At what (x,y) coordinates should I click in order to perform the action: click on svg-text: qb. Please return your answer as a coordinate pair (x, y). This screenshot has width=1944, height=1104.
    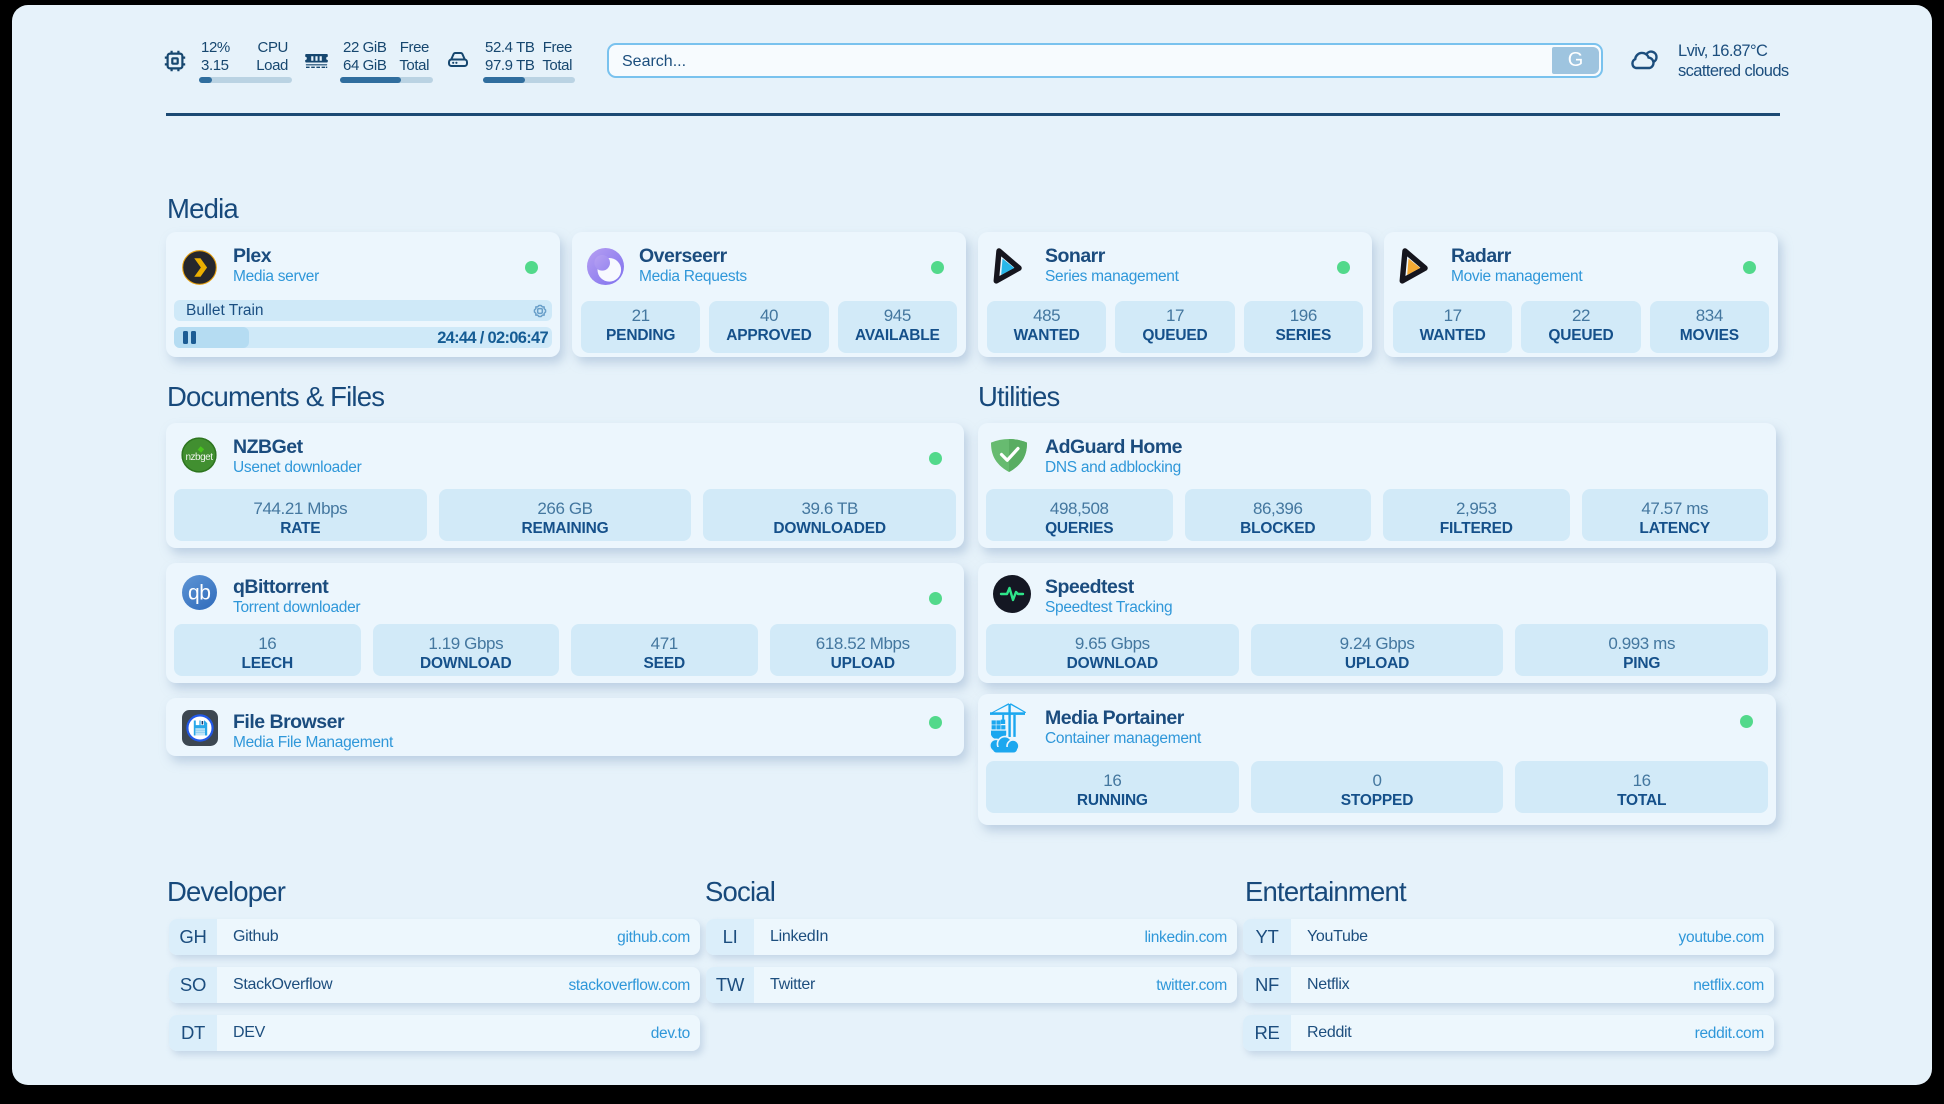
    Looking at the image, I should click on (199, 592).